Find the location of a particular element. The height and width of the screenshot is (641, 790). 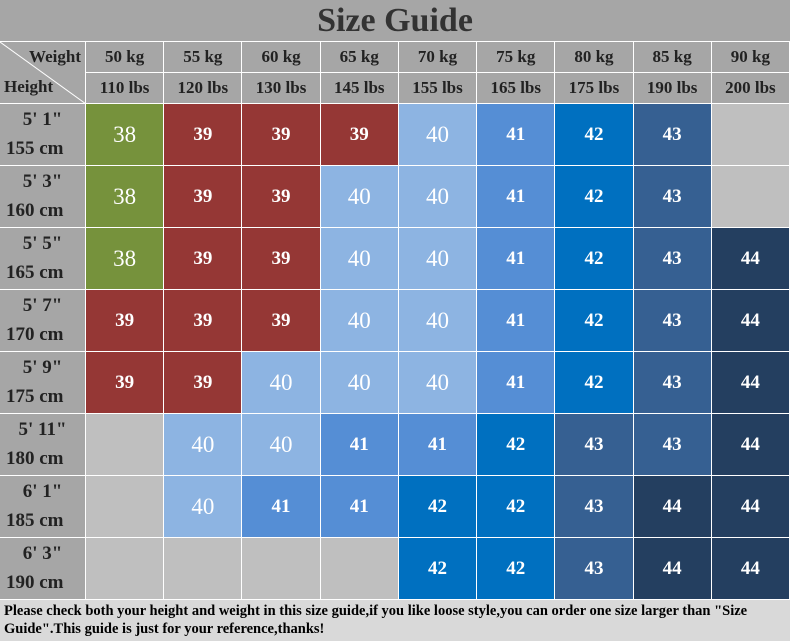

corner-cell: Weight Height is located at coordinates (43, 73).